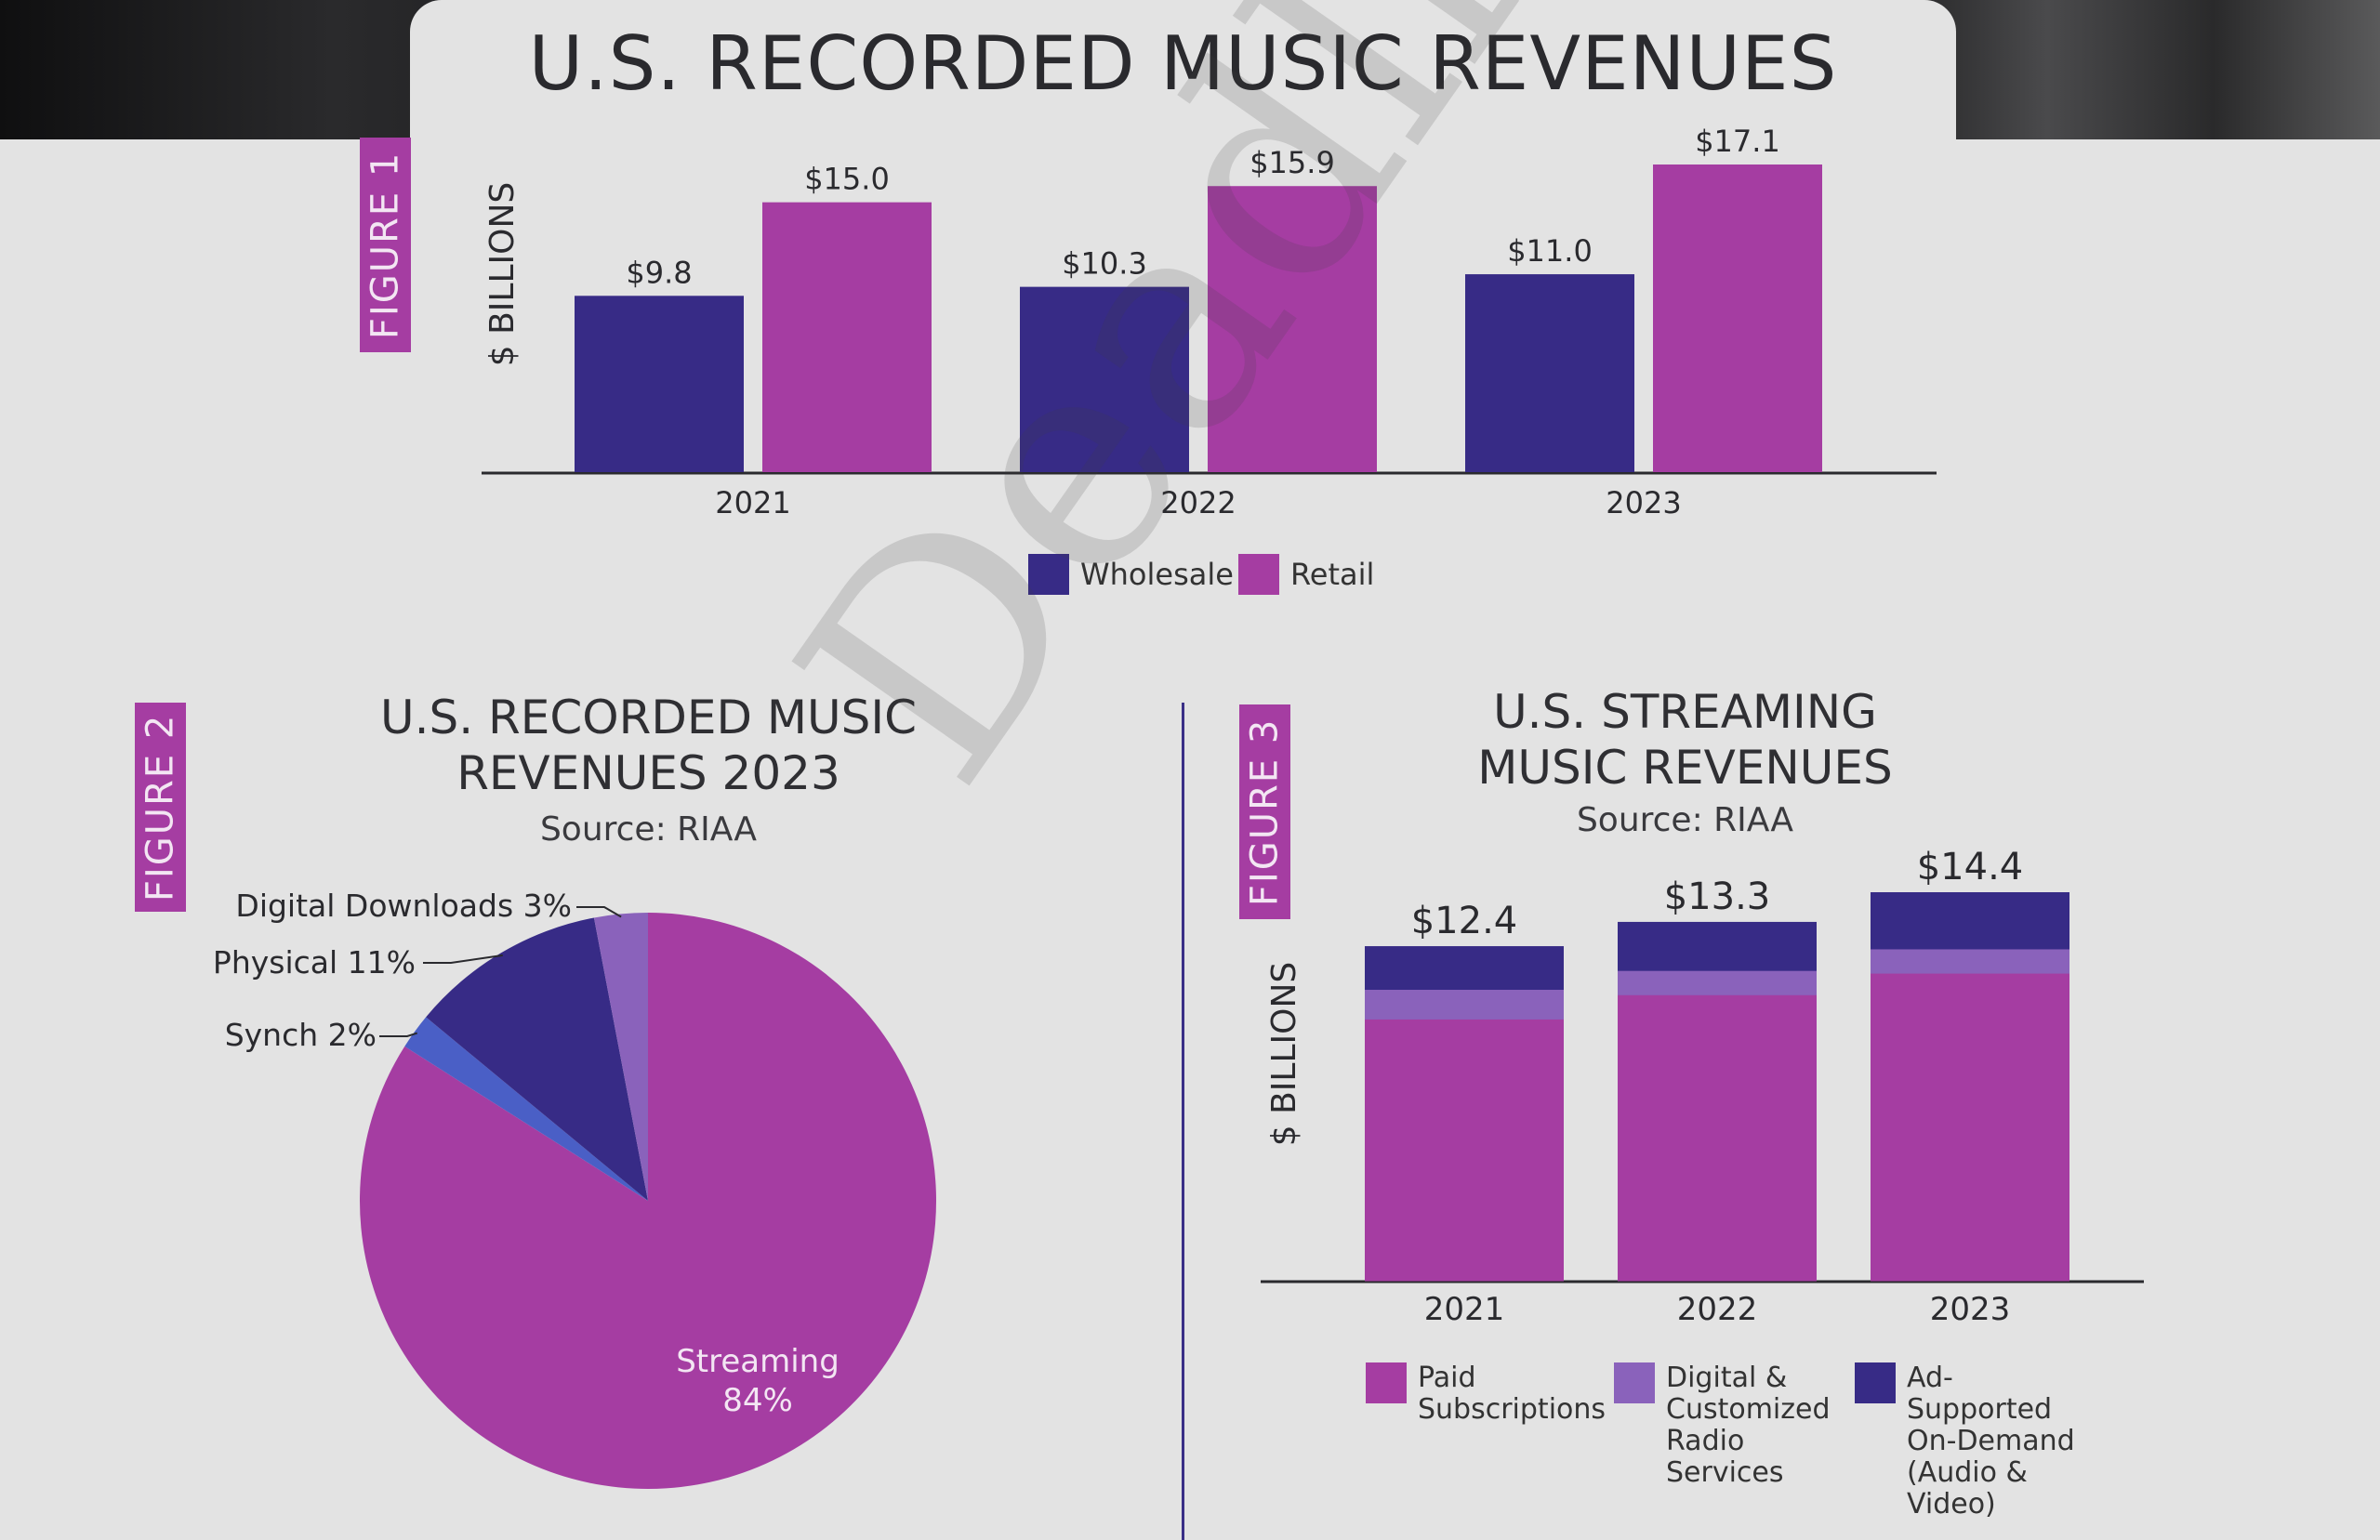  I want to click on legend-digital-radio: Digital & Customized Radio Services, so click(1730, 1425).